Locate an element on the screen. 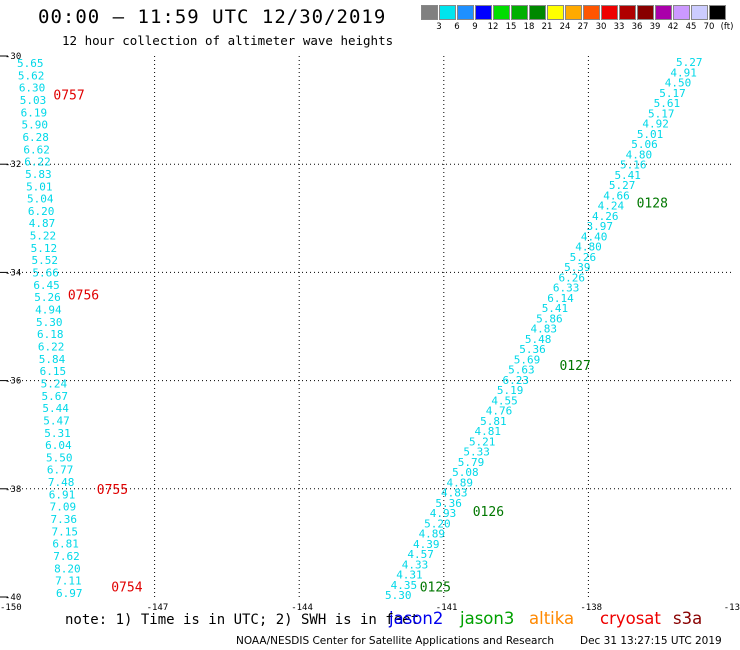 The width and height of the screenshot is (740, 650). swh-value: 5.66 is located at coordinates (45, 273).